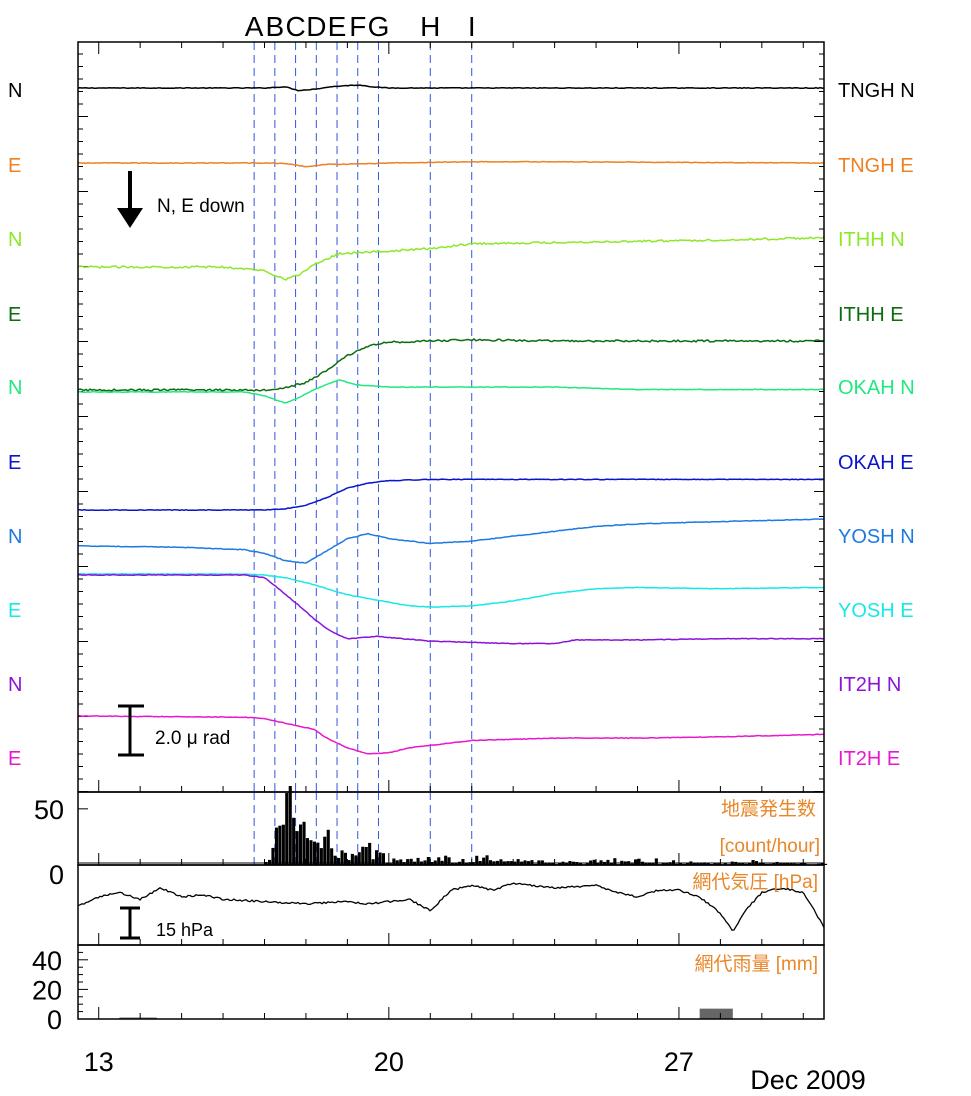 This screenshot has height=1096, width=971. Describe the element at coordinates (876, 91) in the screenshot. I see `series-label-tngh-n: TNGH N` at that location.